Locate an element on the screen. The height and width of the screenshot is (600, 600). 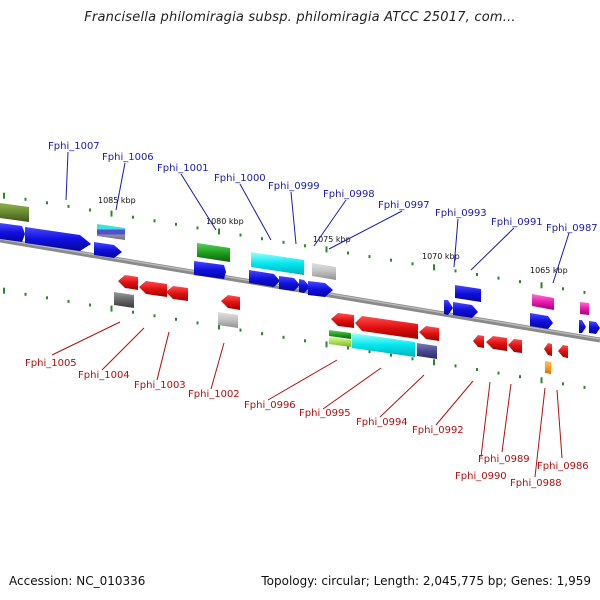
accession-text: Accession: NC_010336 is located at coordinates (77, 581).